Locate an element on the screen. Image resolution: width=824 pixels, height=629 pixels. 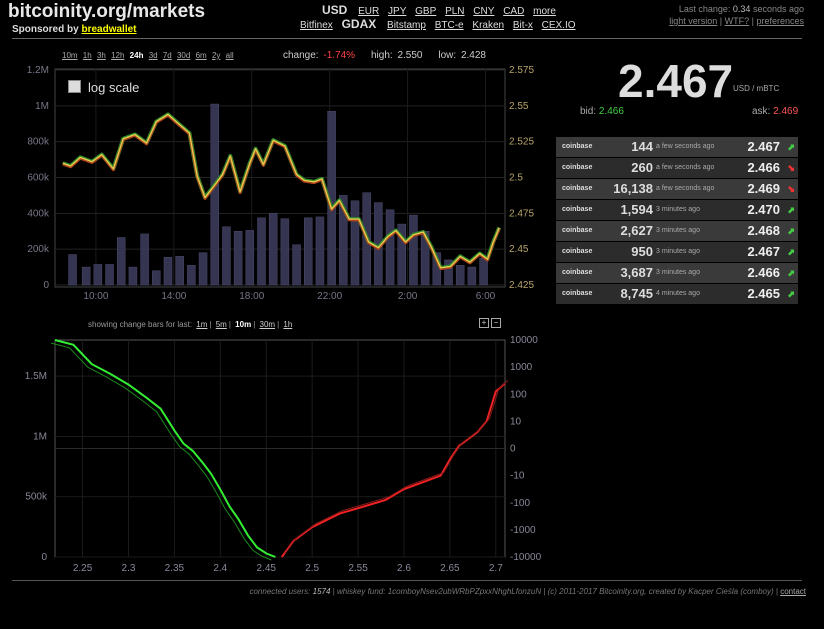
x-axis-tick-label: 2.7 is located at coordinates (496, 568).